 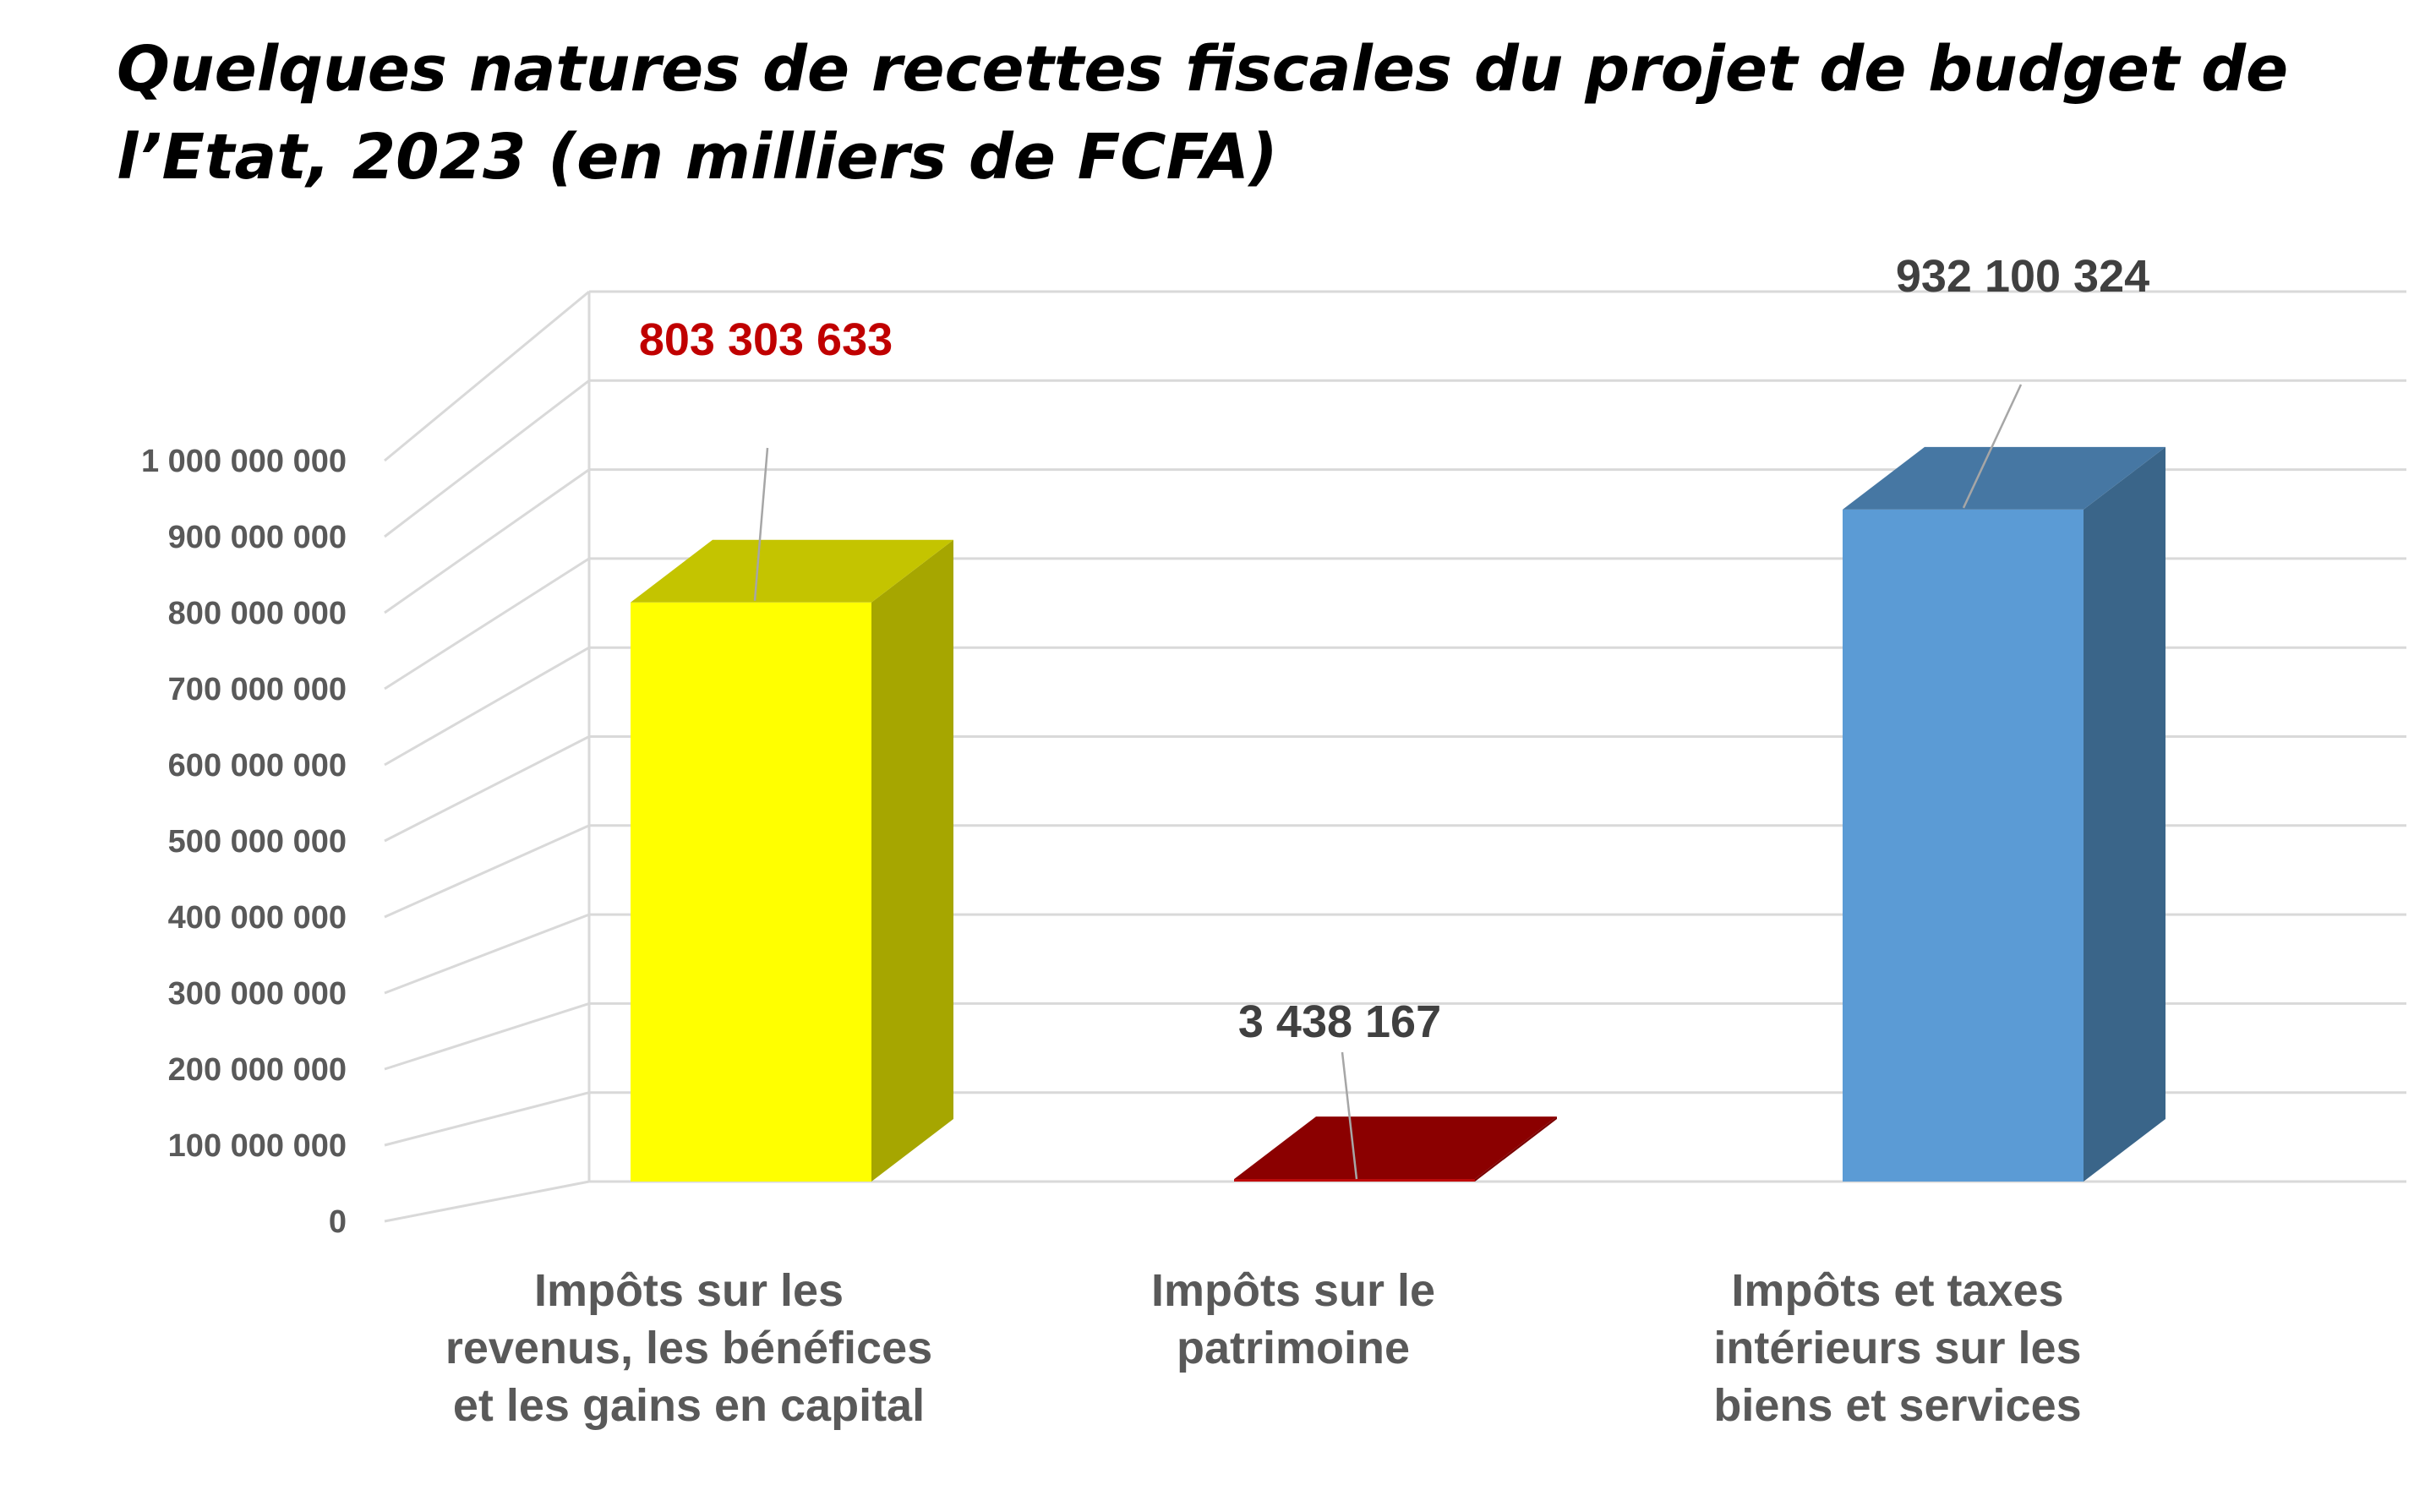 I want to click on data-label: 3 438 167, so click(x=1339, y=1022).